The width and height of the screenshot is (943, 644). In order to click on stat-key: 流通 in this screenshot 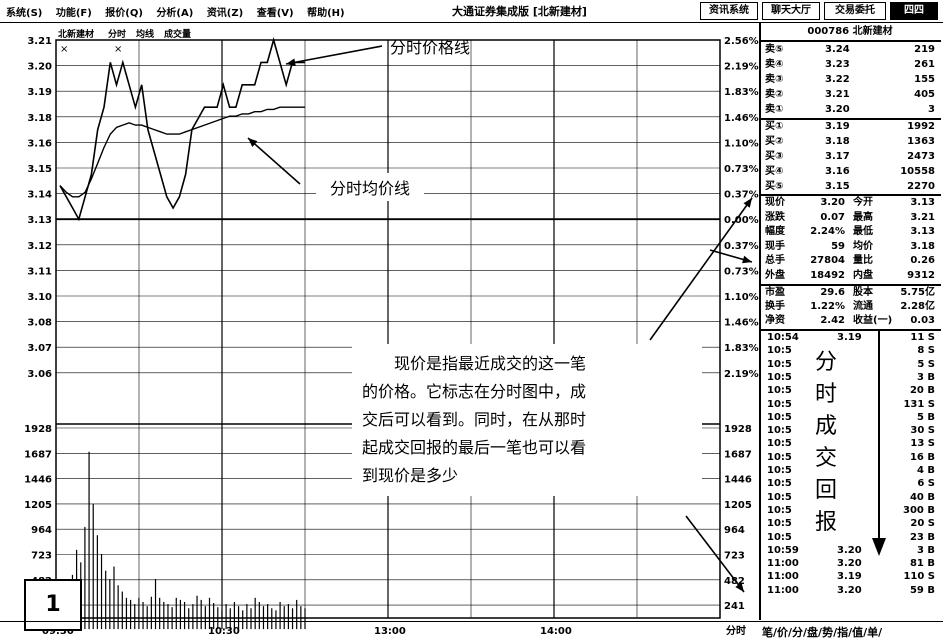, I will do `click(863, 306)`.